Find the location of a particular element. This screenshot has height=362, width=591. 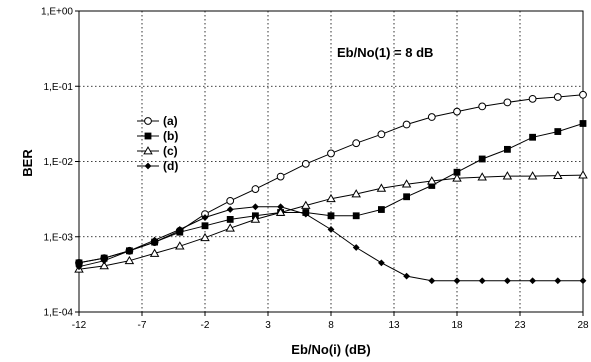

y-tick-label: 1,E-04 is located at coordinates (59, 313).